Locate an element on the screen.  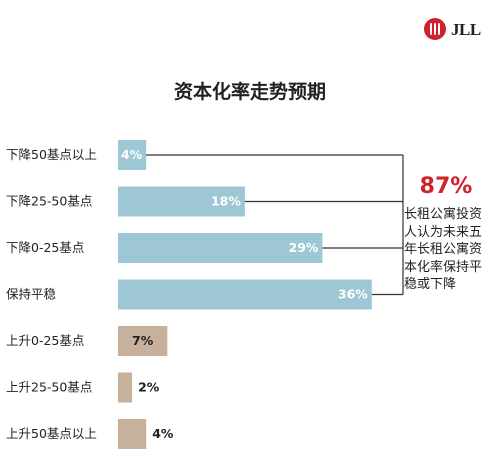
category-label: 上升50基点以上 is located at coordinates (51, 433).